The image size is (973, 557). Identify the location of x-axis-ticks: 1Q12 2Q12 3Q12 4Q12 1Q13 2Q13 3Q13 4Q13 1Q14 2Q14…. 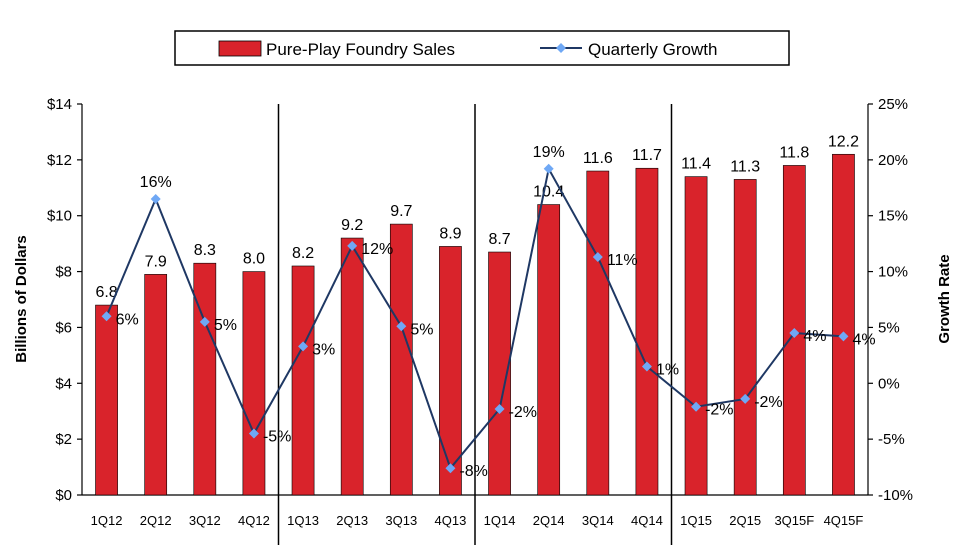
(477, 520).